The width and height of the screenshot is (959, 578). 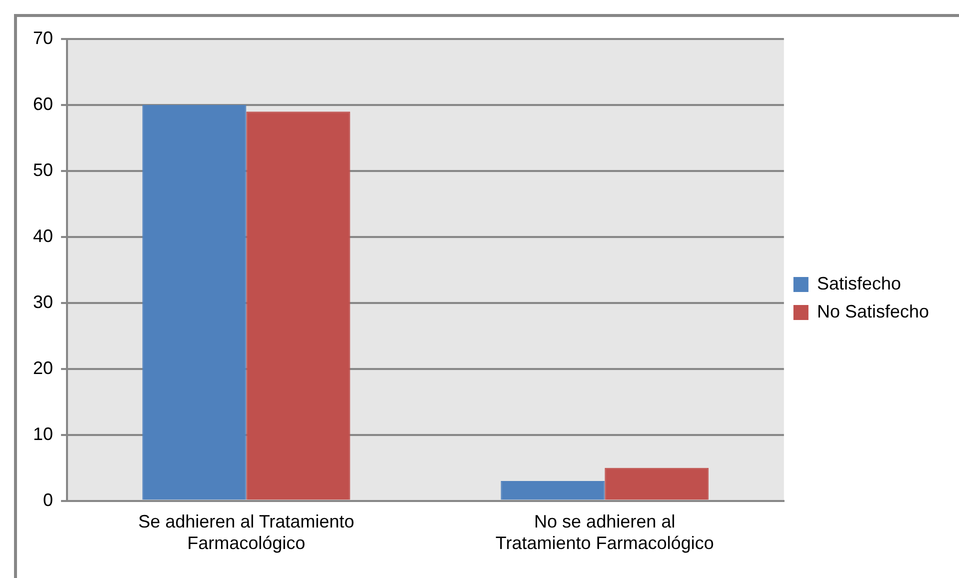 What do you see at coordinates (43, 368) in the screenshot?
I see `y-tick-label: 20` at bounding box center [43, 368].